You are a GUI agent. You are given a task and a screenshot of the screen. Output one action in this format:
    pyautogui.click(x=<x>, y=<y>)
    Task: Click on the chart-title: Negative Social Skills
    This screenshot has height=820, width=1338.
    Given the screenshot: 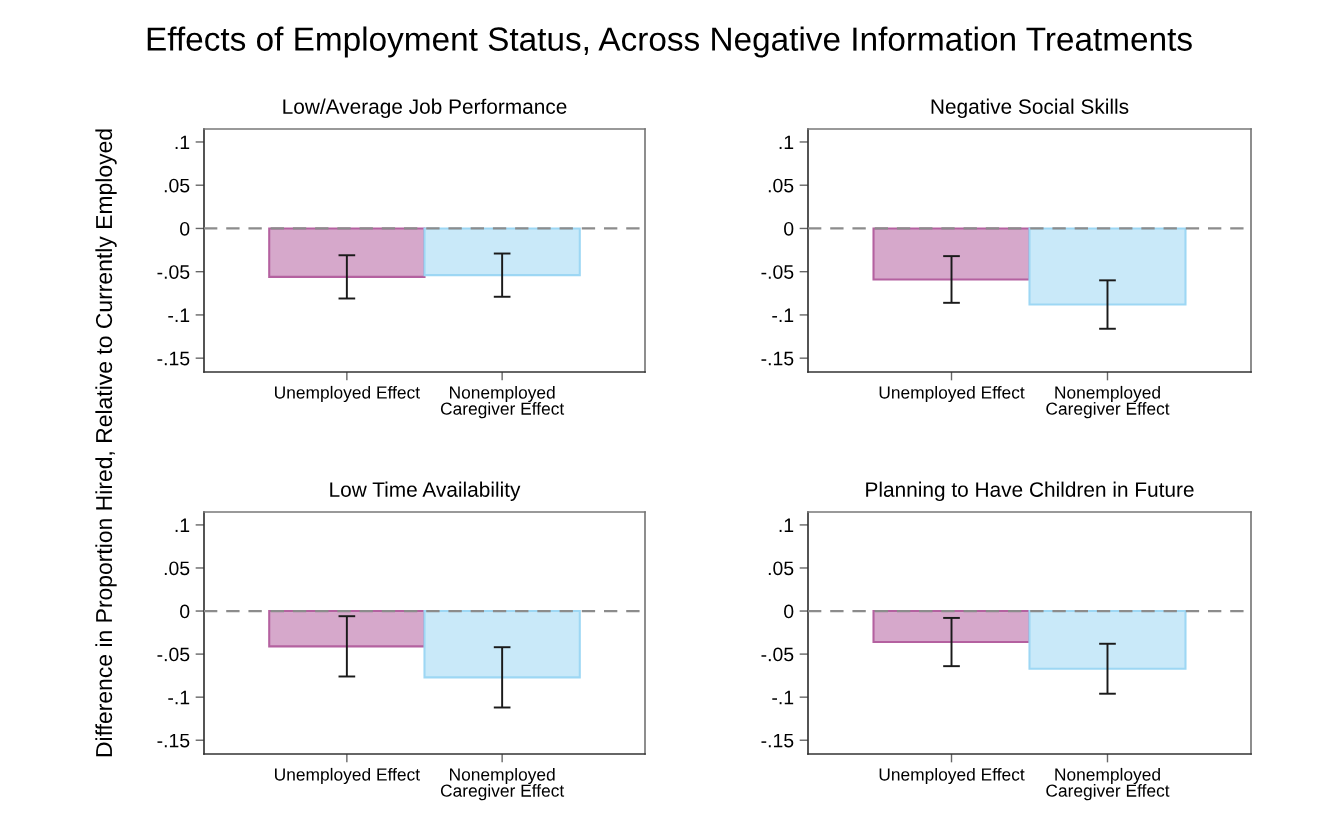 What is the action you would take?
    pyautogui.click(x=1030, y=108)
    